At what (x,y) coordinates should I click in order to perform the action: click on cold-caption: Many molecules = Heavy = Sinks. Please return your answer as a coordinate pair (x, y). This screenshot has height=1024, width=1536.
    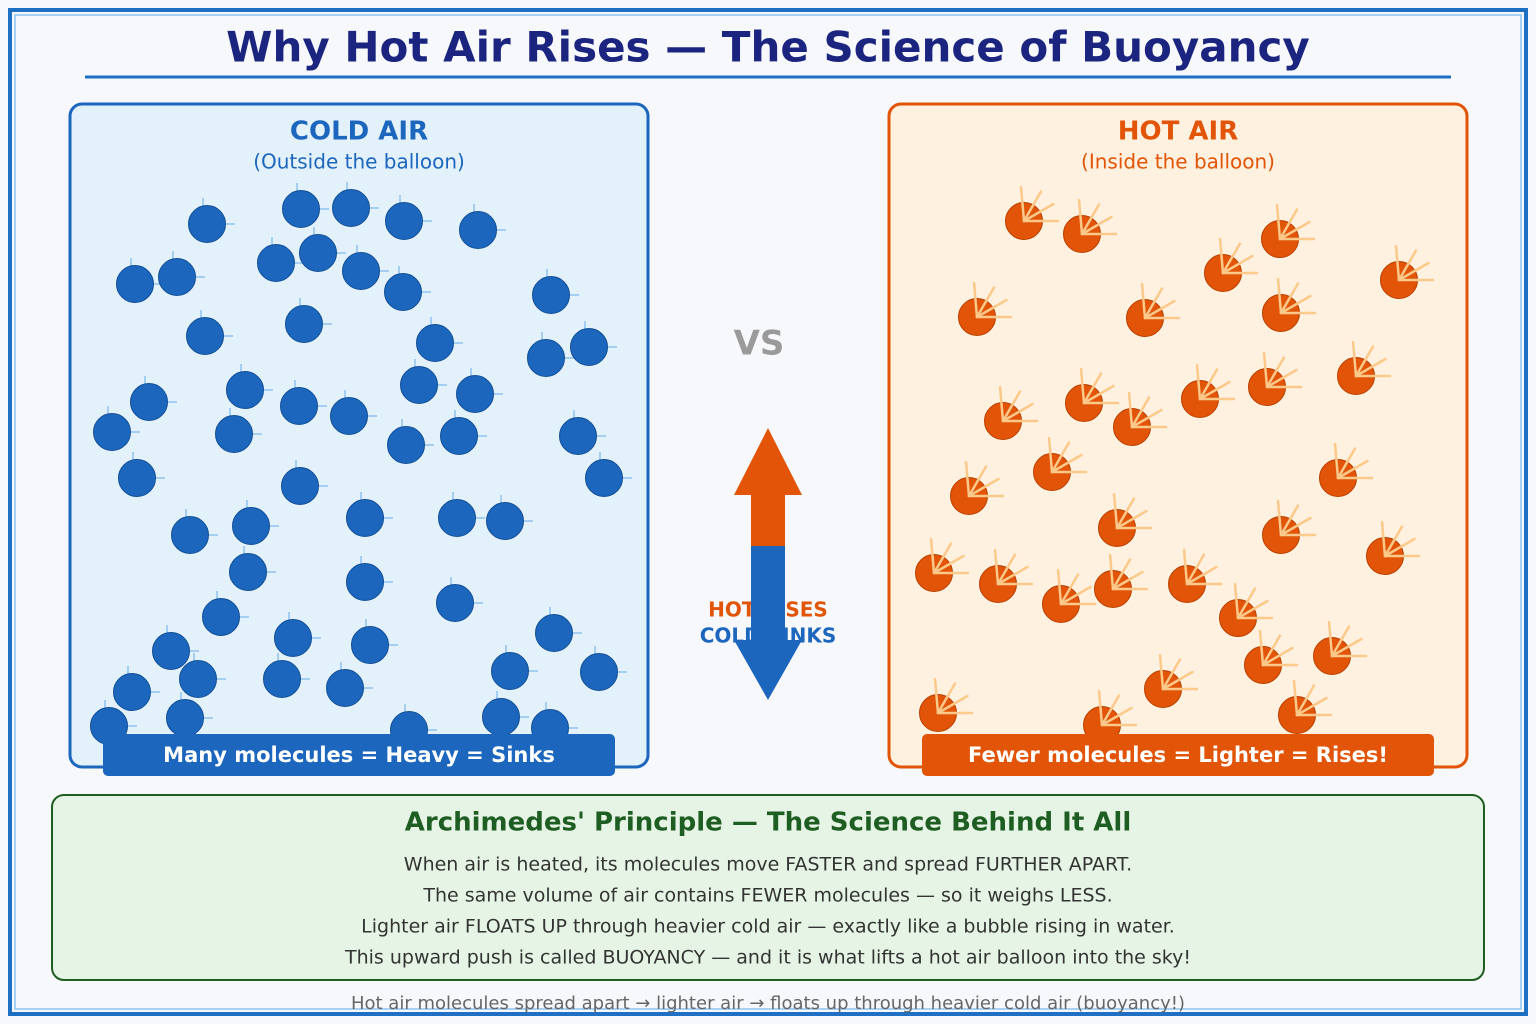
    Looking at the image, I should click on (359, 755).